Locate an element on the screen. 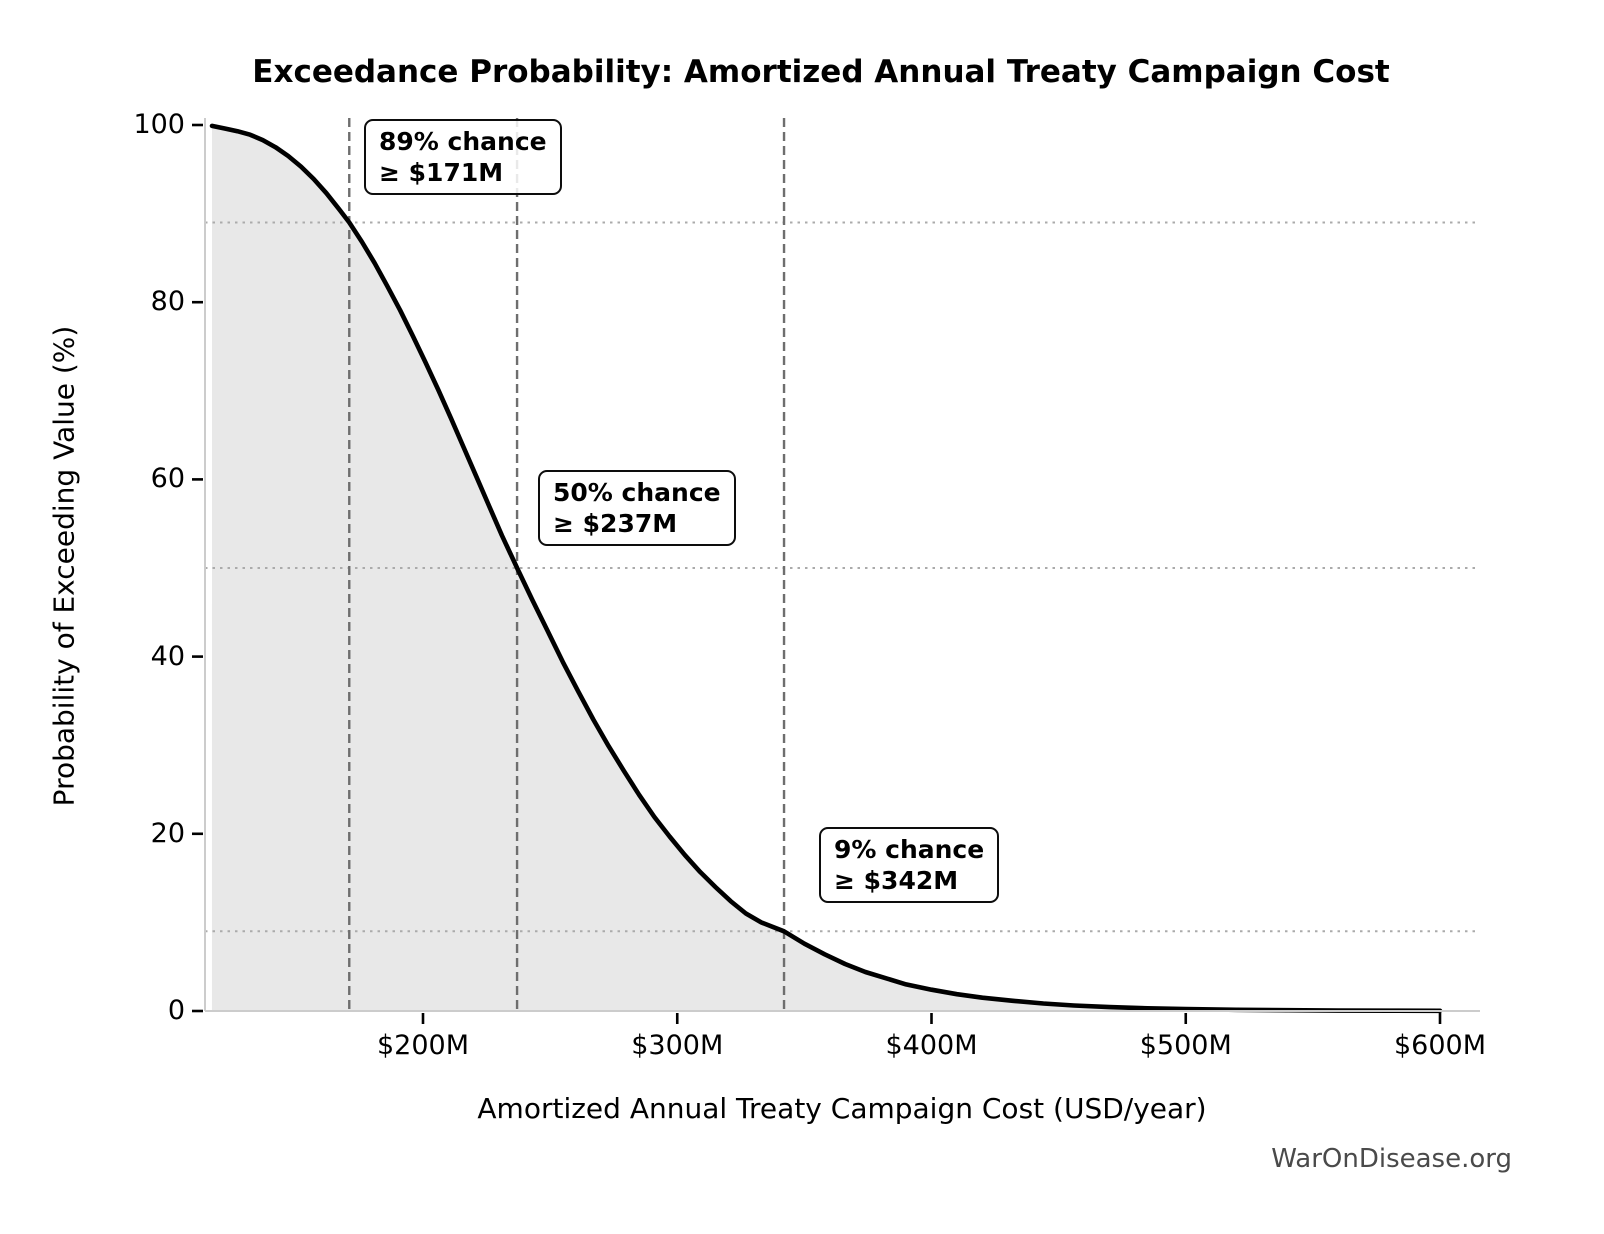 Image resolution: width=1604 pixels, height=1234 pixels. annotation-value-text: ≥ $237M is located at coordinates (615, 523).